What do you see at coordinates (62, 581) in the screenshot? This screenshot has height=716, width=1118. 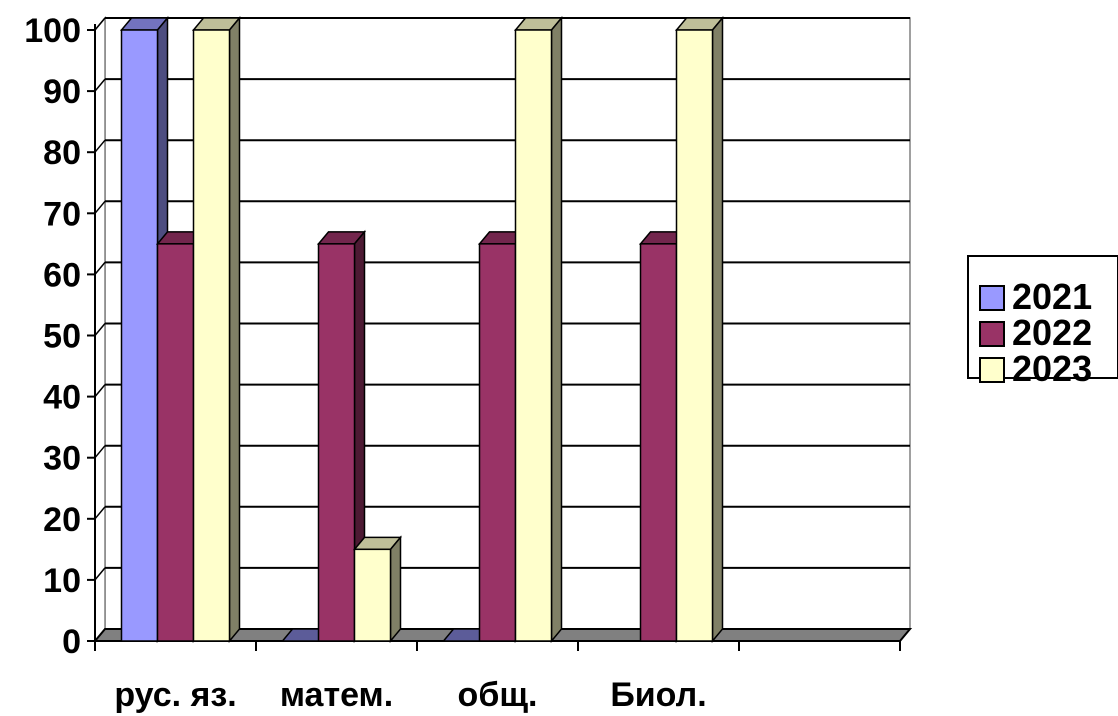 I see `y-tick-label: 10` at bounding box center [62, 581].